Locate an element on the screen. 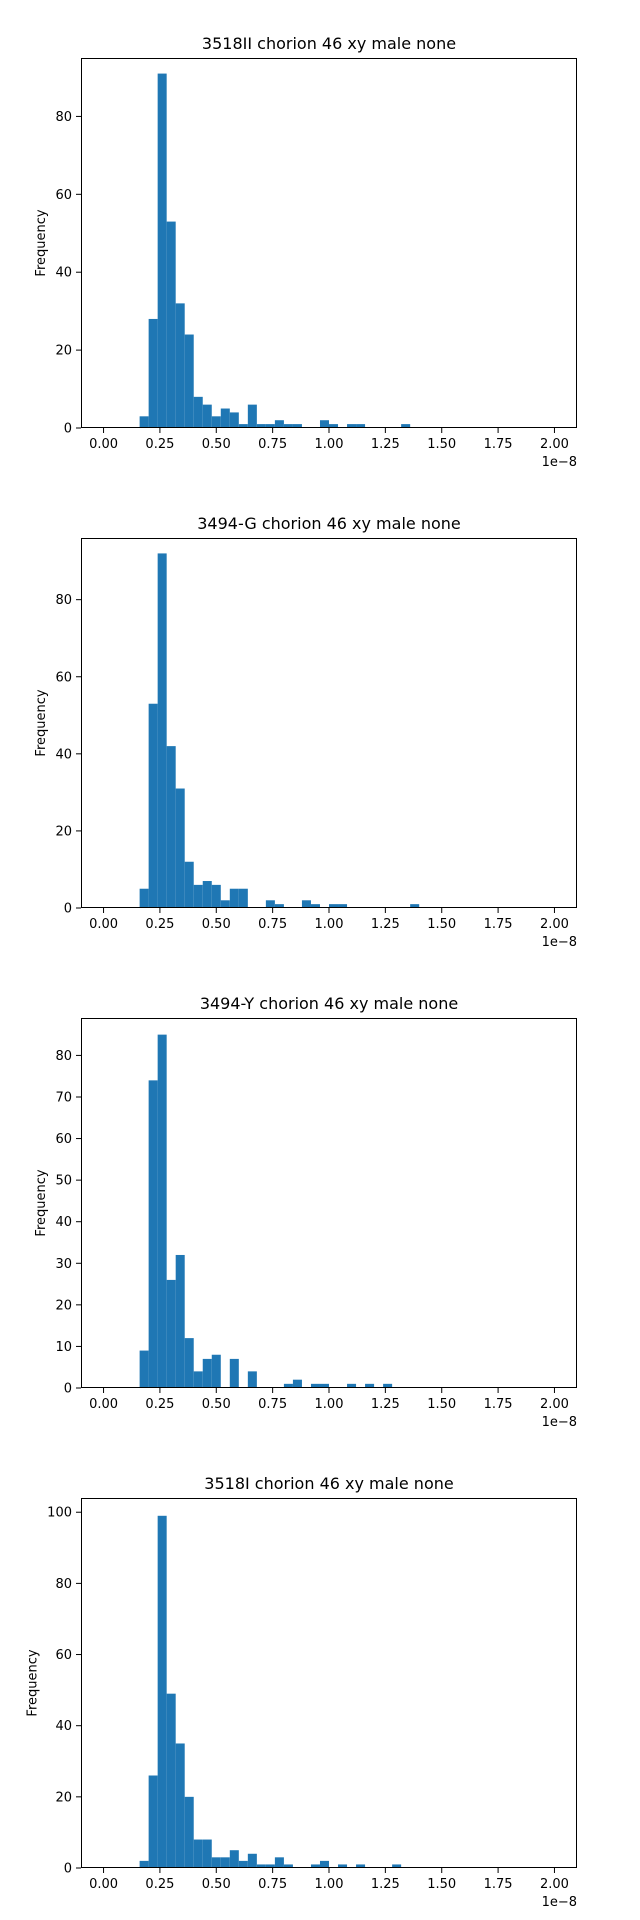  y-tick-label: 70 is located at coordinates (63, 1097).